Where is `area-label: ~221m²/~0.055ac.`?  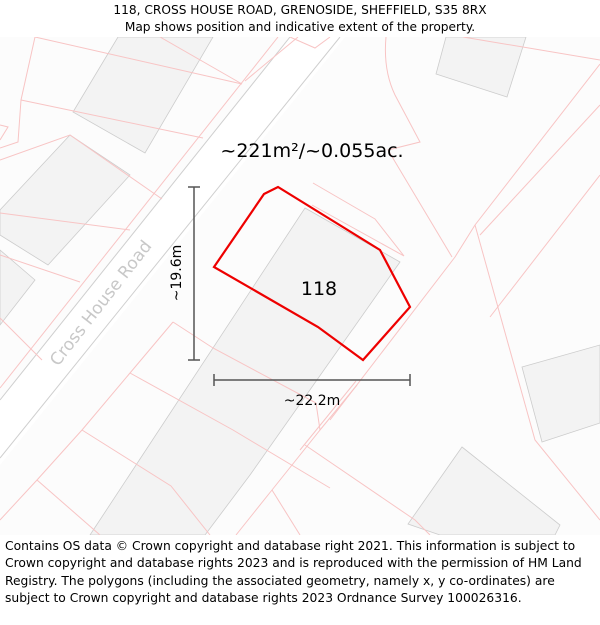 area-label: ~221m²/~0.055ac. is located at coordinates (311, 151).